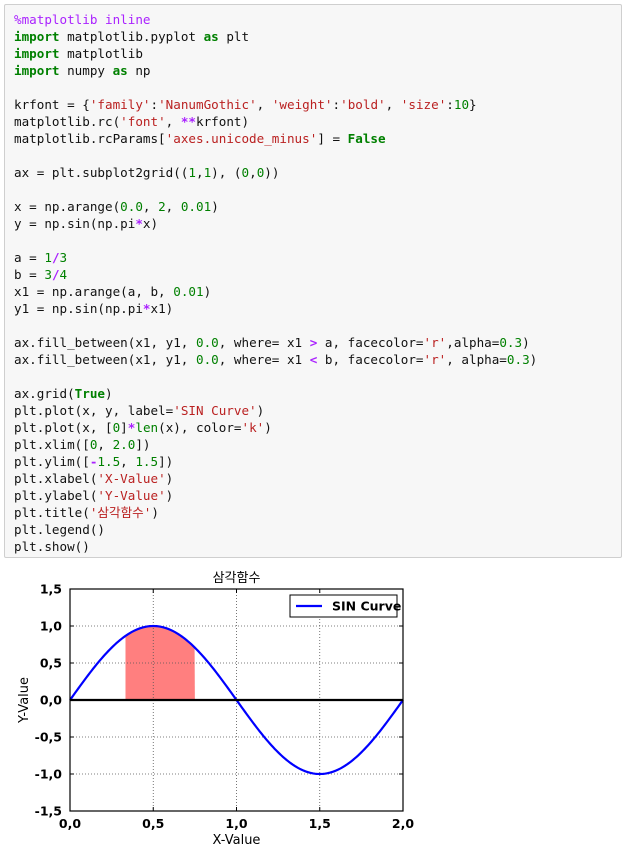 The height and width of the screenshot is (861, 628). What do you see at coordinates (51, 626) in the screenshot?
I see `y-tick-label: 1,0` at bounding box center [51, 626].